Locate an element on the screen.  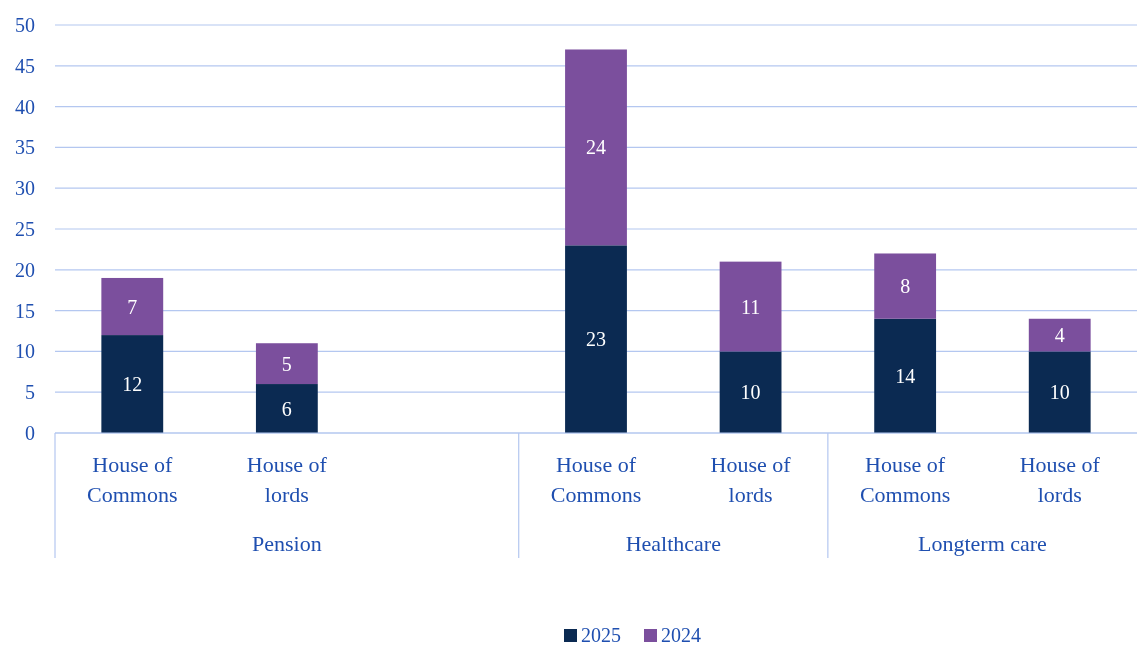
legend-label: 2024 is located at coordinates (681, 635).